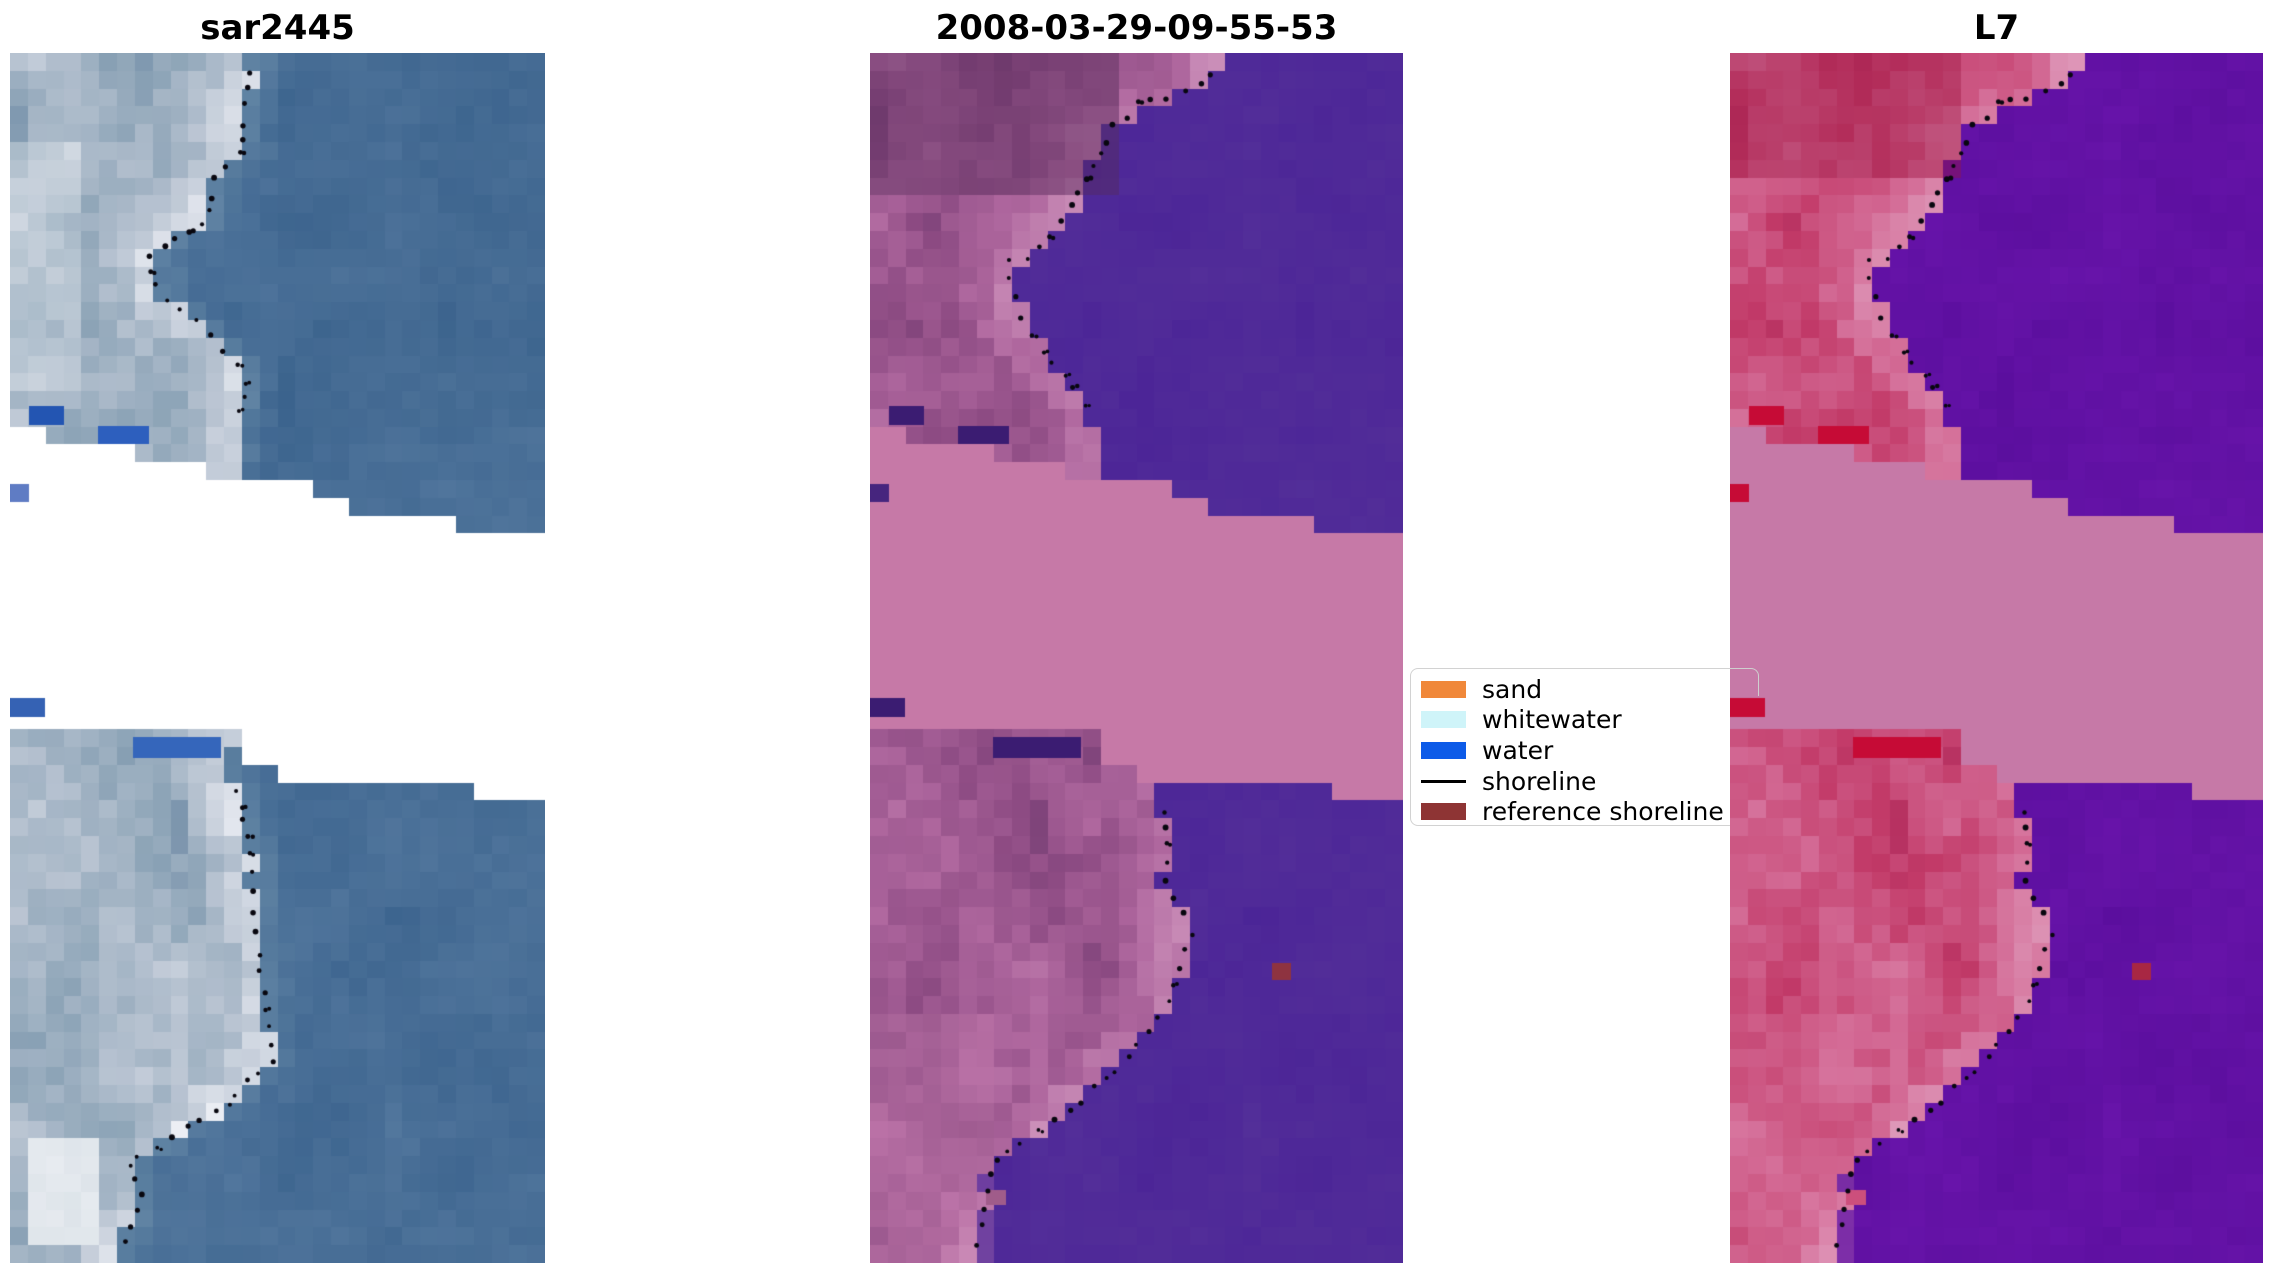 This screenshot has width=2274, height=1283. Describe the element at coordinates (1552, 720) in the screenshot. I see `legend-item-label: whitewater` at that location.